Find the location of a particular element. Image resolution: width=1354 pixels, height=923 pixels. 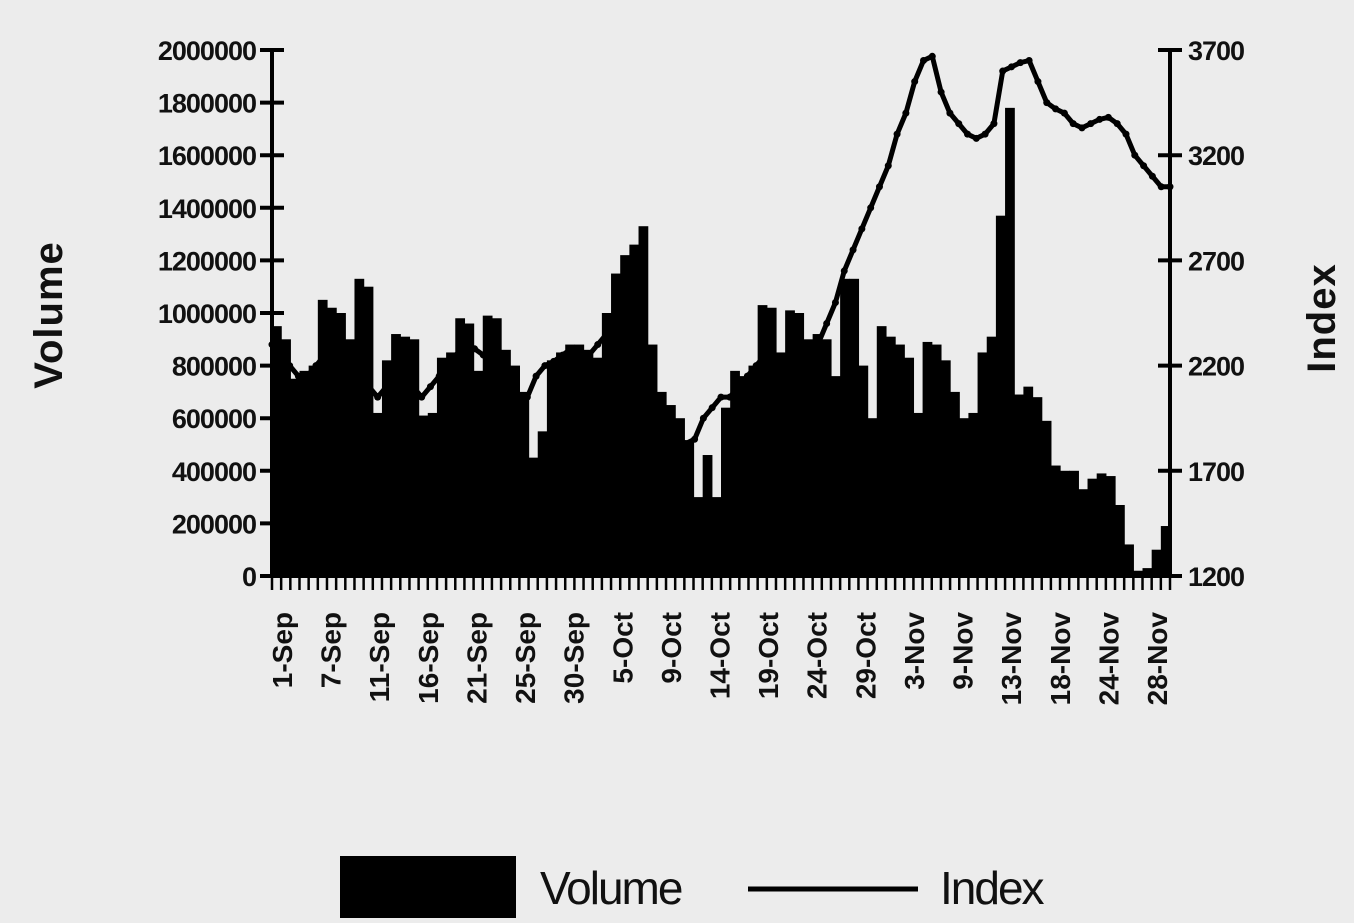

right-tick-label: 1200 is located at coordinates (1216, 577).